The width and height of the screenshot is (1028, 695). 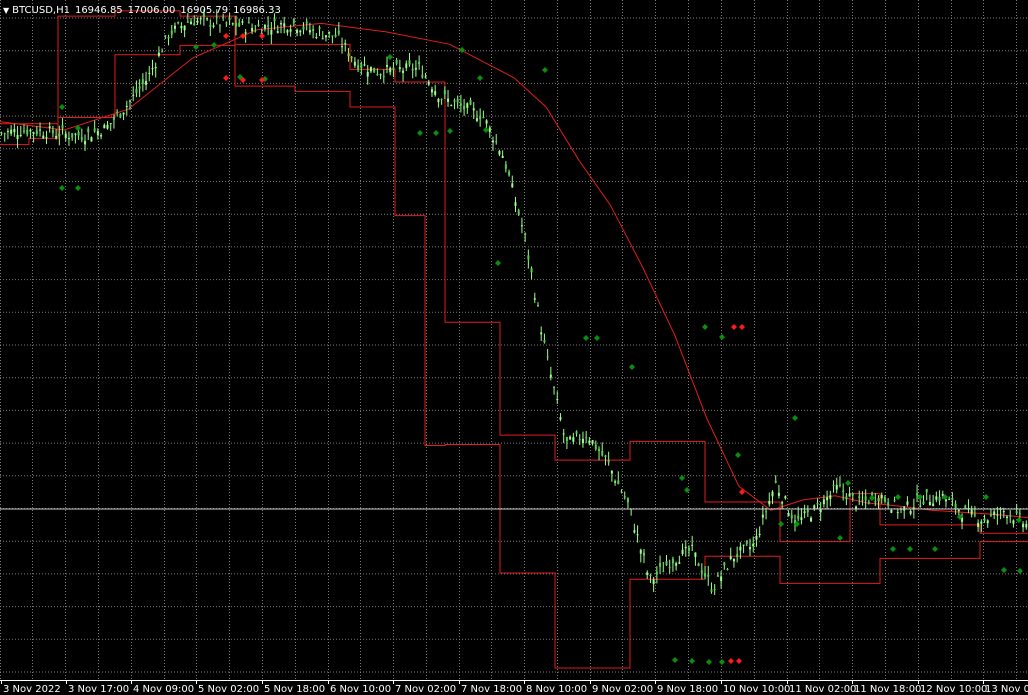 What do you see at coordinates (204, 10) in the screenshot?
I see `low-value: 16905.79` at bounding box center [204, 10].